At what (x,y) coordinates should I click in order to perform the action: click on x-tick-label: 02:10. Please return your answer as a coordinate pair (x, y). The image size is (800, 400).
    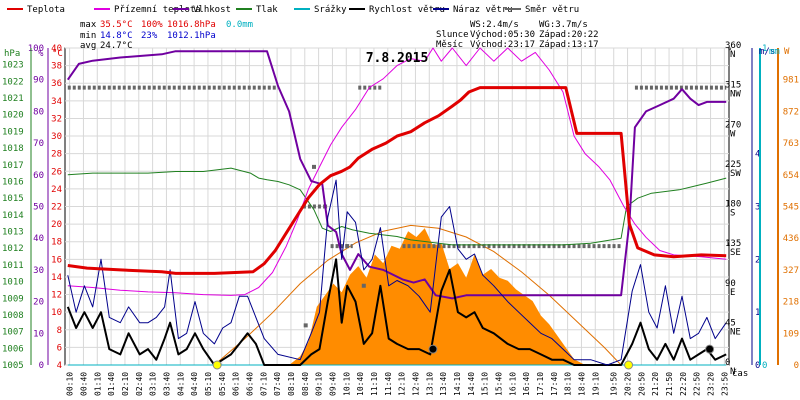
    Looking at the image, I should click on (125, 384).